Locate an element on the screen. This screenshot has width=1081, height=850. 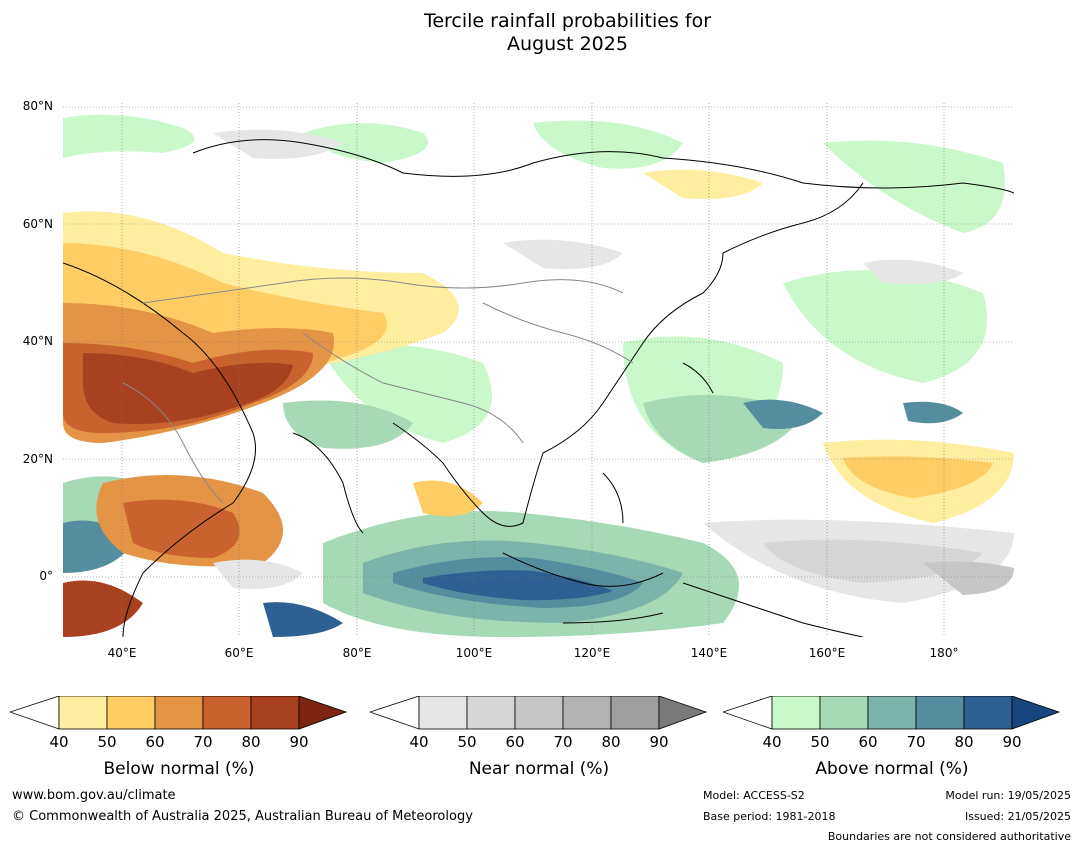
country-borders is located at coordinates (378, 390).